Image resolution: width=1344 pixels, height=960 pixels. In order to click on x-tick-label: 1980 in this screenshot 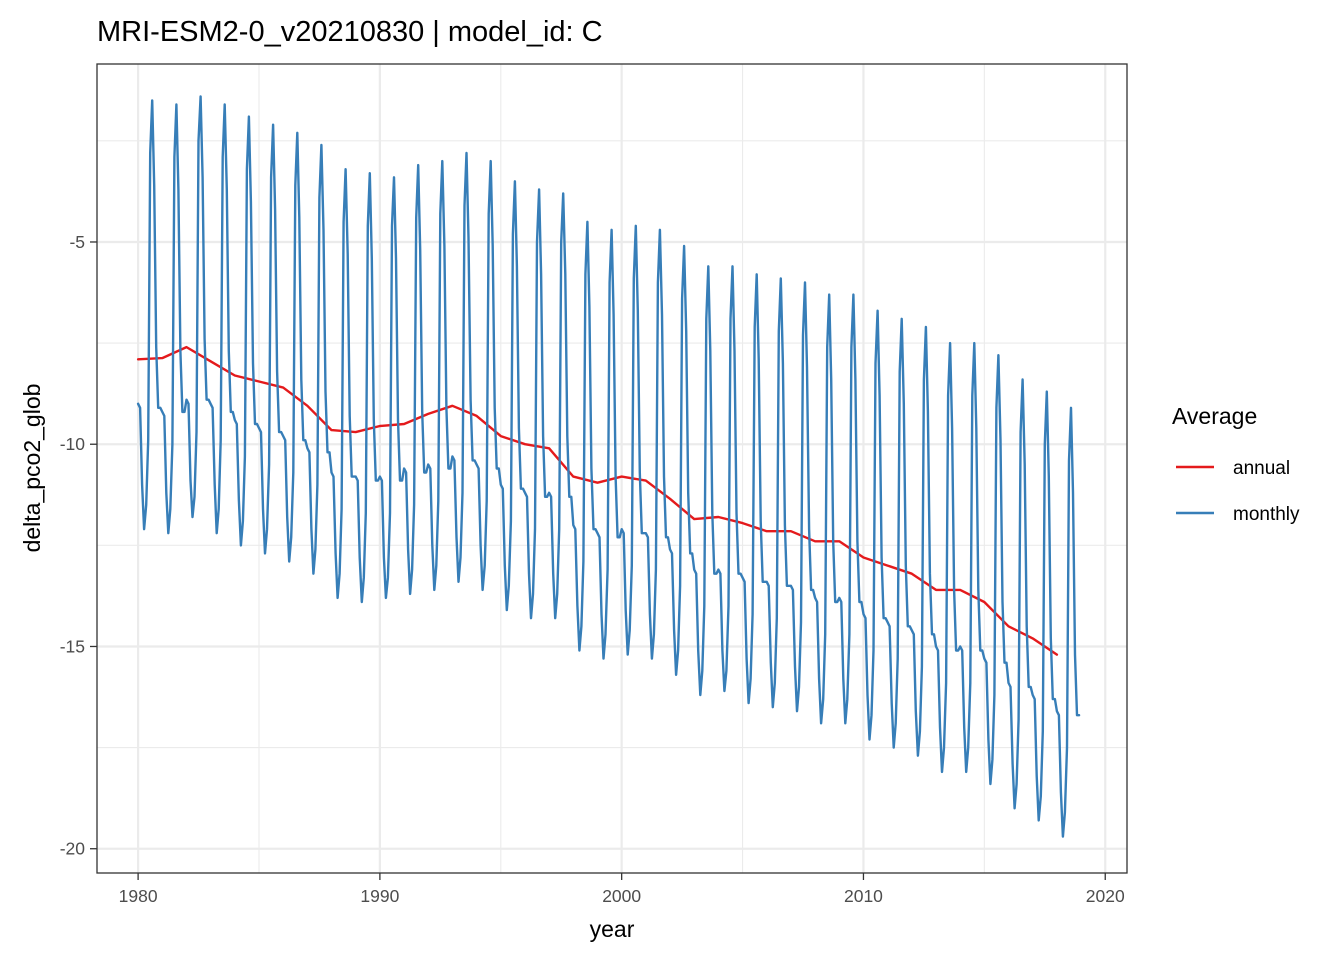, I will do `click(138, 896)`.